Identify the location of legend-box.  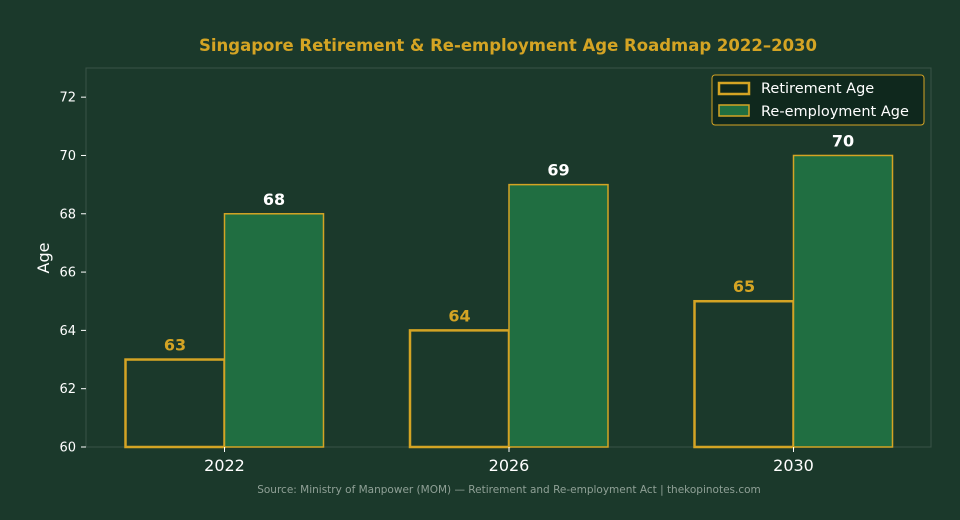
(818, 100).